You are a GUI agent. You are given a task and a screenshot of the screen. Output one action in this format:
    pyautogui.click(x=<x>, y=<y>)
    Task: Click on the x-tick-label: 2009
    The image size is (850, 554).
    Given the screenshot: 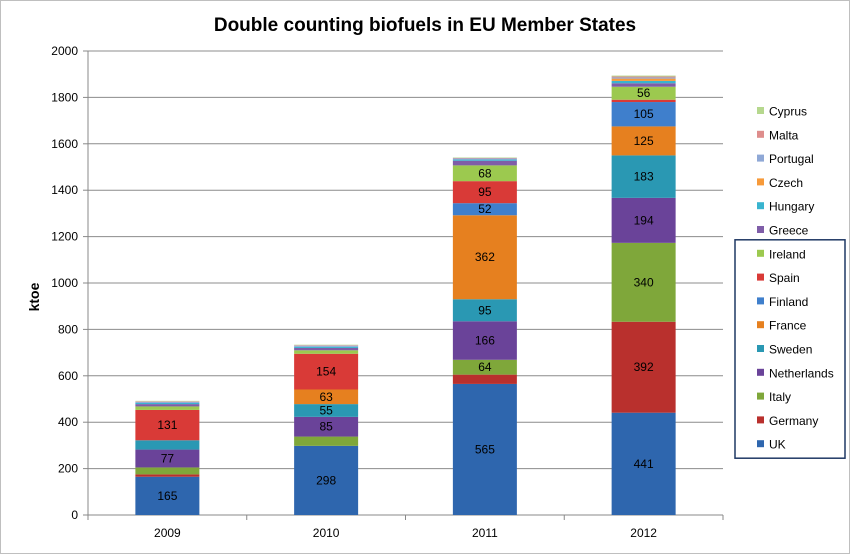 What is the action you would take?
    pyautogui.click(x=167, y=533)
    